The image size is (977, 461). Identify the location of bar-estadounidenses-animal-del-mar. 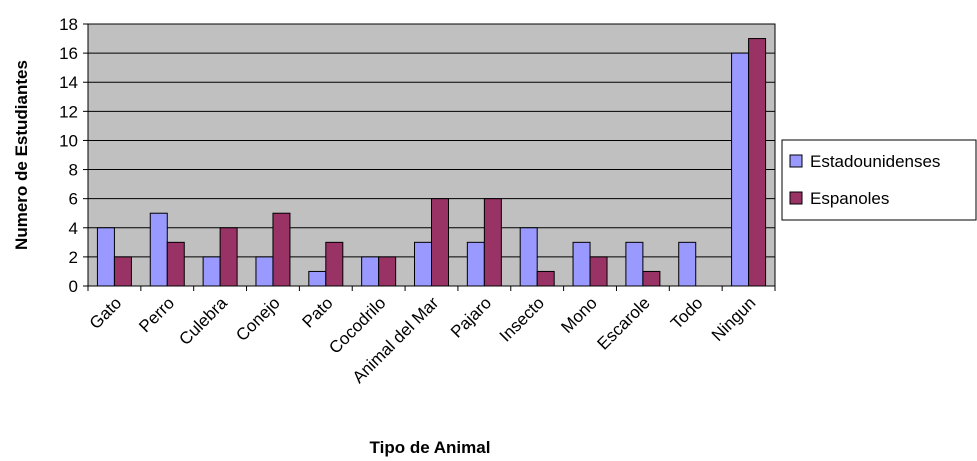
(423, 264).